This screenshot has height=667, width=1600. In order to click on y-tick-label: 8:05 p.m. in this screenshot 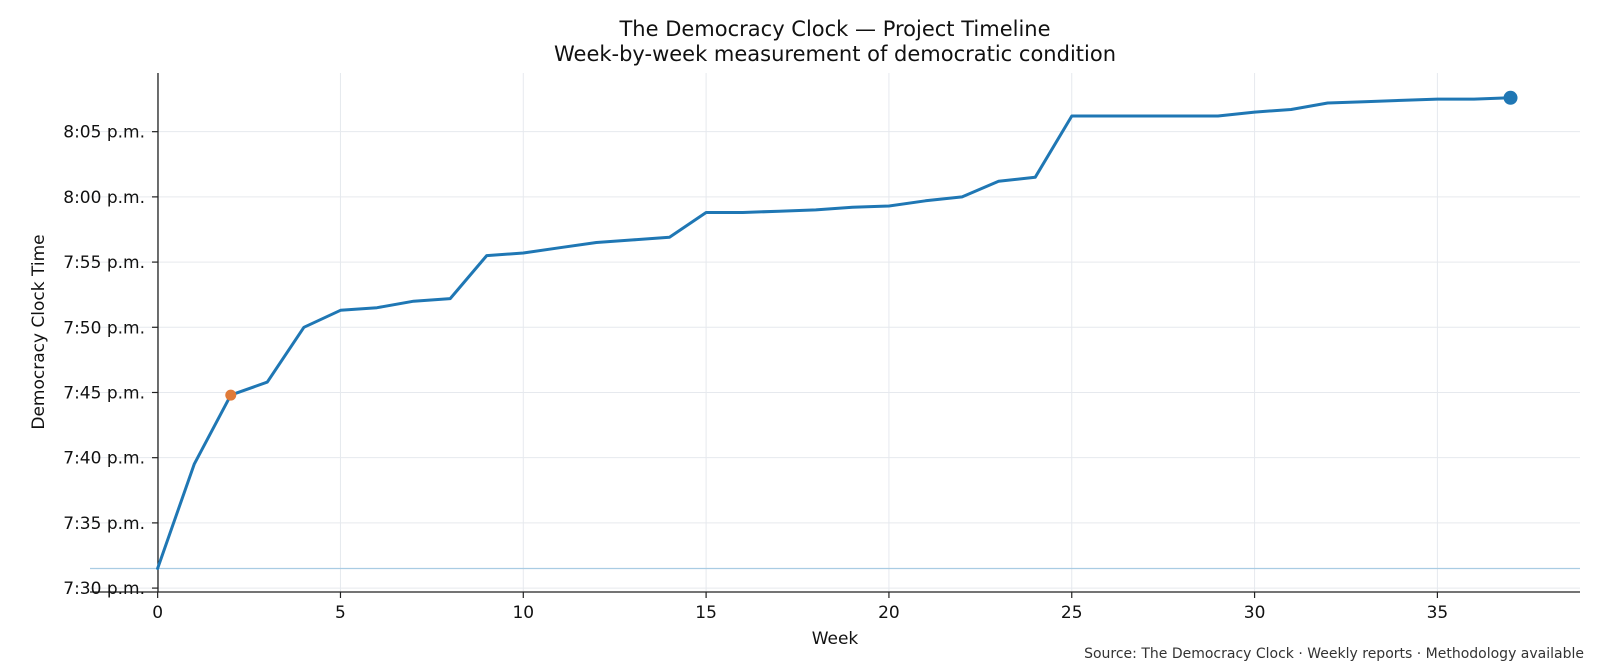, I will do `click(104, 133)`.